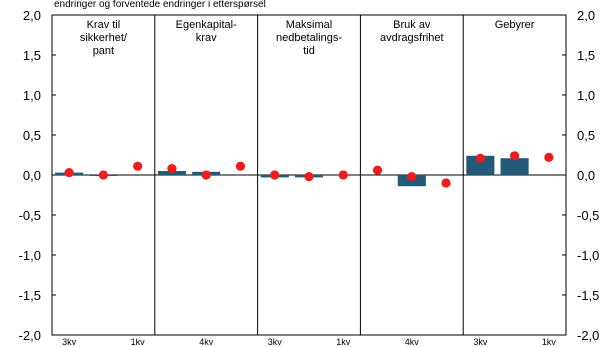 The height and width of the screenshot is (347, 605). I want to click on y-axis-left: 2,0 1,5 1,0 0,5 0,0 -0,5 -1,0 -1,5 -2,0, so click(37, 175).